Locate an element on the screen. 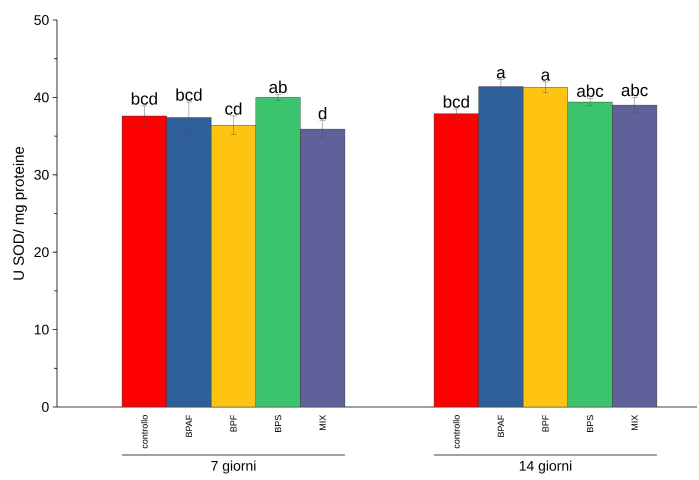  y-tick-label: 50 is located at coordinates (41, 20).